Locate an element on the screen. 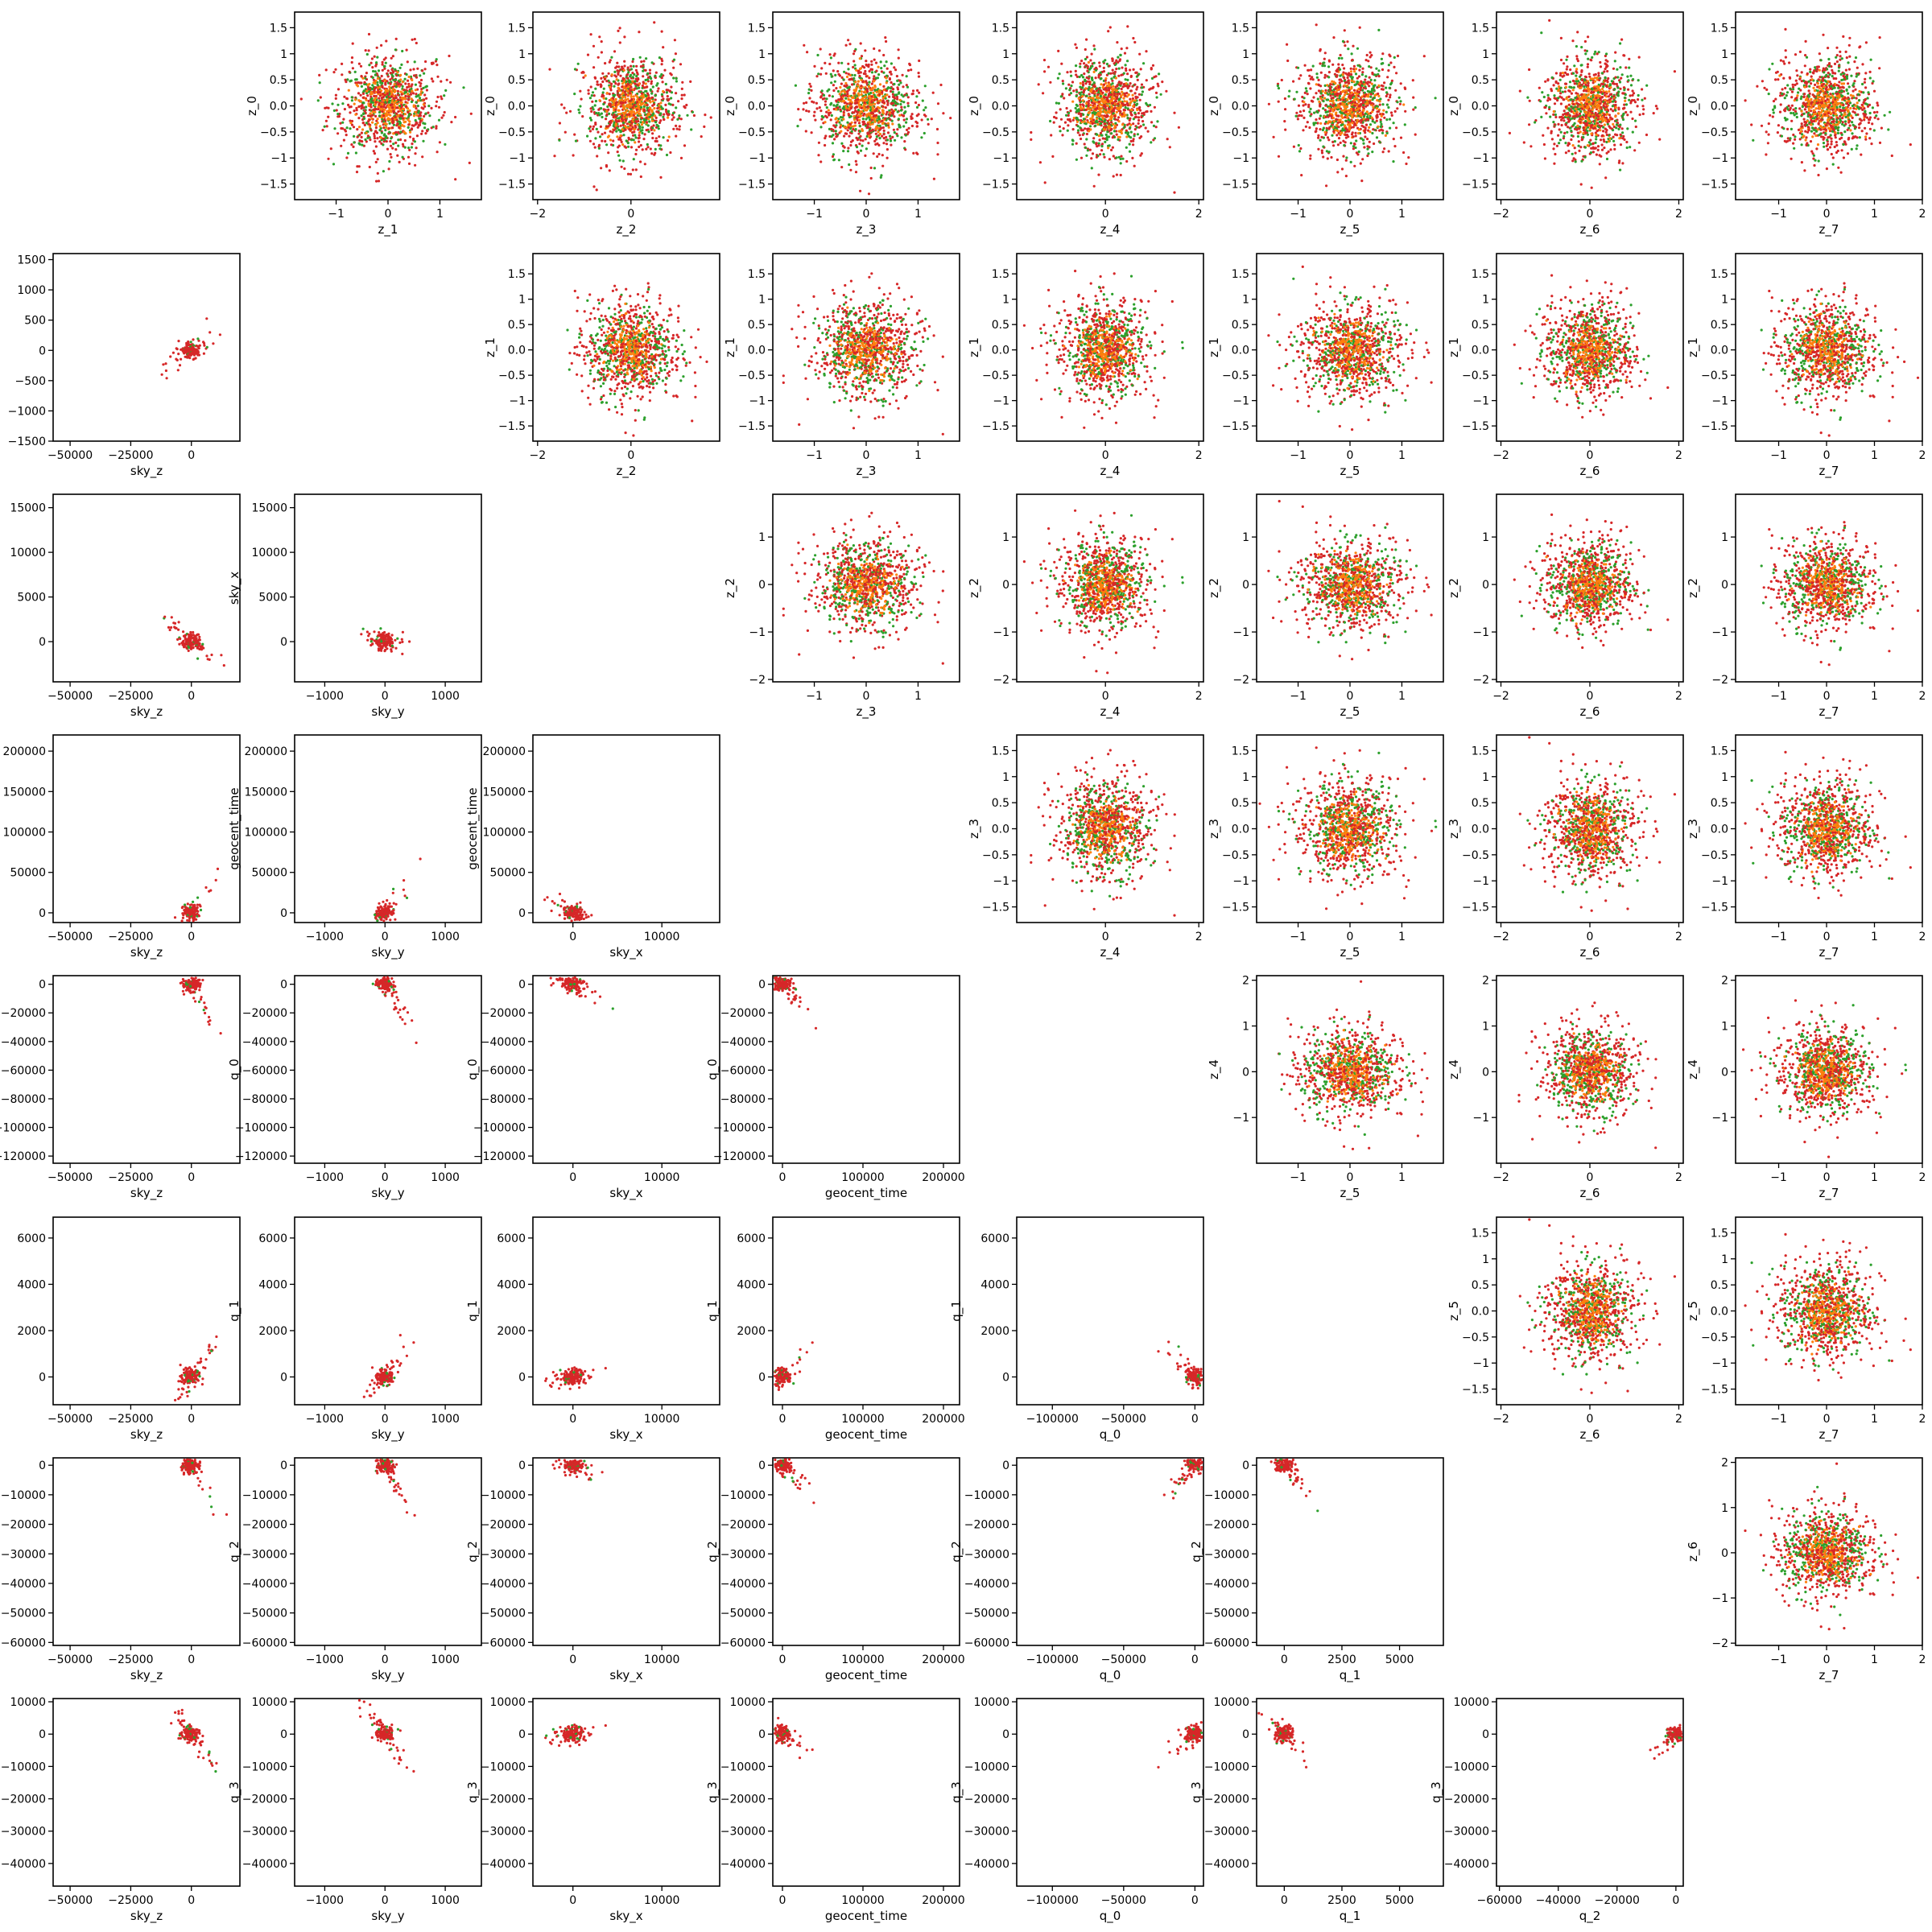  panel-z_0-vs-z_1-ytick-label: 0.5 is located at coordinates (278, 80).